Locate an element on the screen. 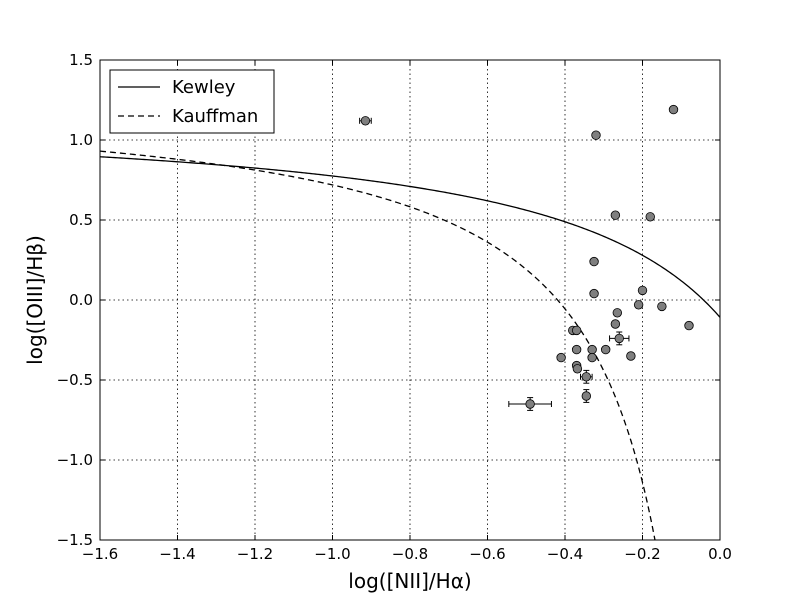 This screenshot has height=600, width=800. x-tick-label: −0.4 is located at coordinates (565, 554).